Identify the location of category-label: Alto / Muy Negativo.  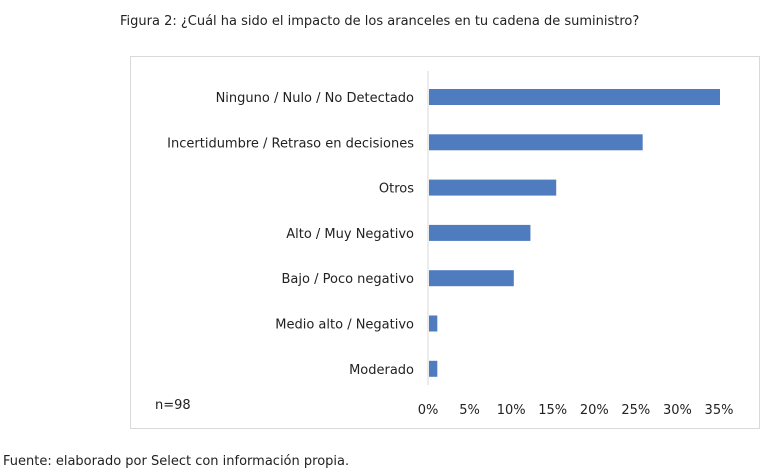
(350, 234).